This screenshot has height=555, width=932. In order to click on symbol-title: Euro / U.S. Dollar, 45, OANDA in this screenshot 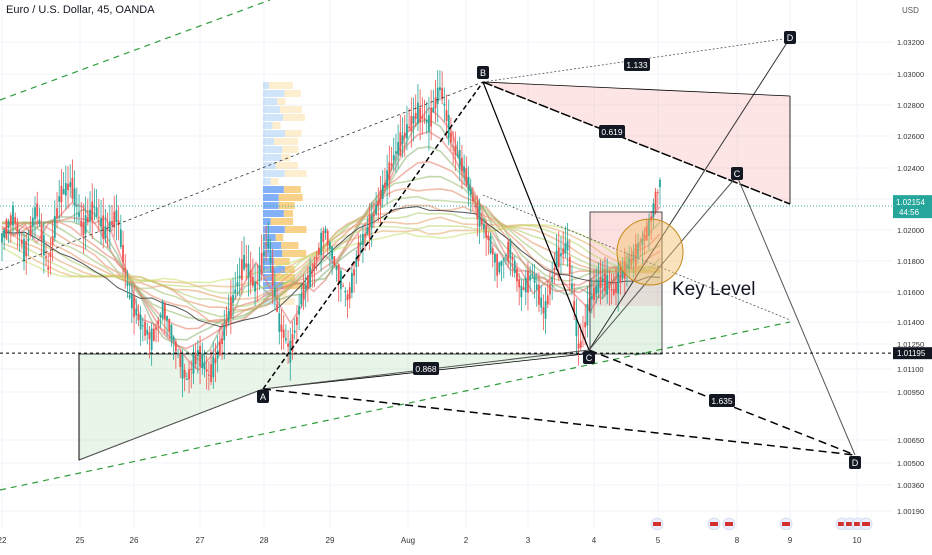, I will do `click(80, 10)`.